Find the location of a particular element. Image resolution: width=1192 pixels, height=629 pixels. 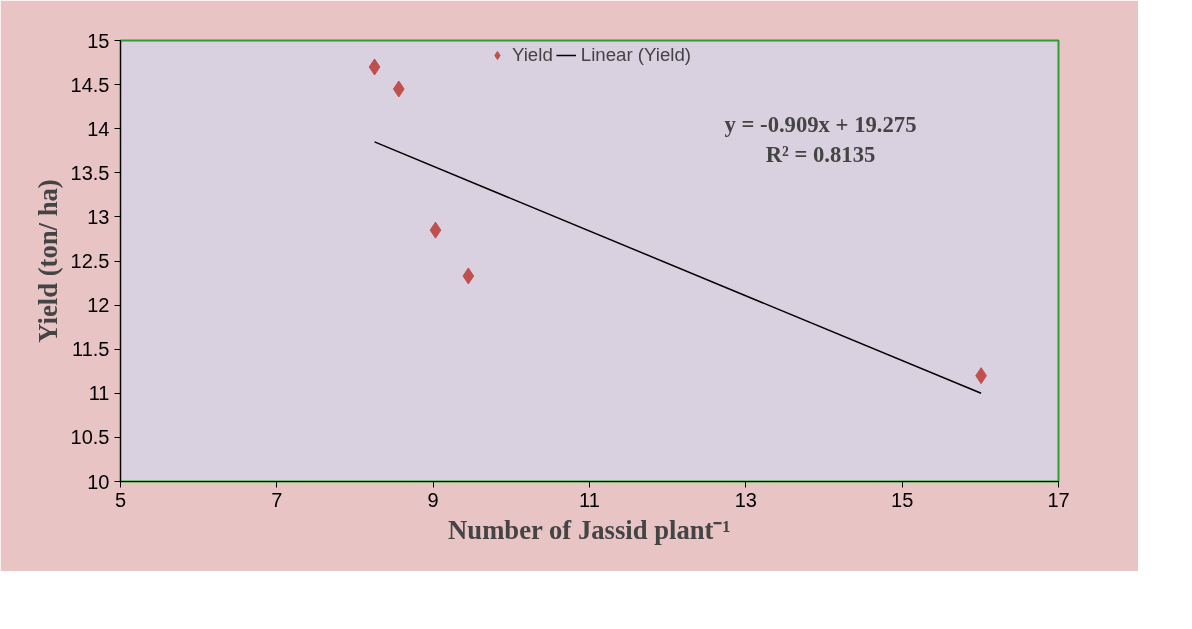

y-tick-label: 14.5 is located at coordinates (90, 84).